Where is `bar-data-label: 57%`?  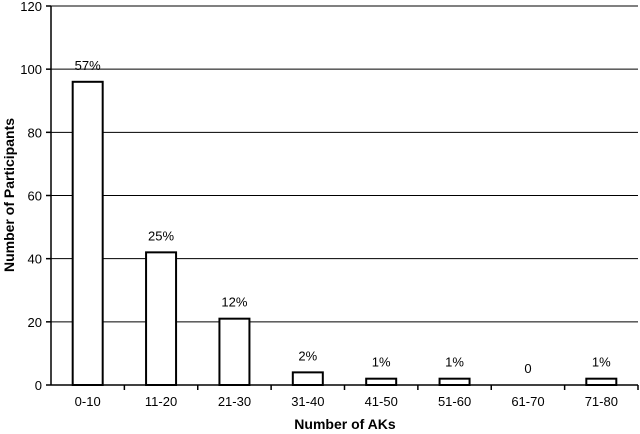
bar-data-label: 57% is located at coordinates (88, 65).